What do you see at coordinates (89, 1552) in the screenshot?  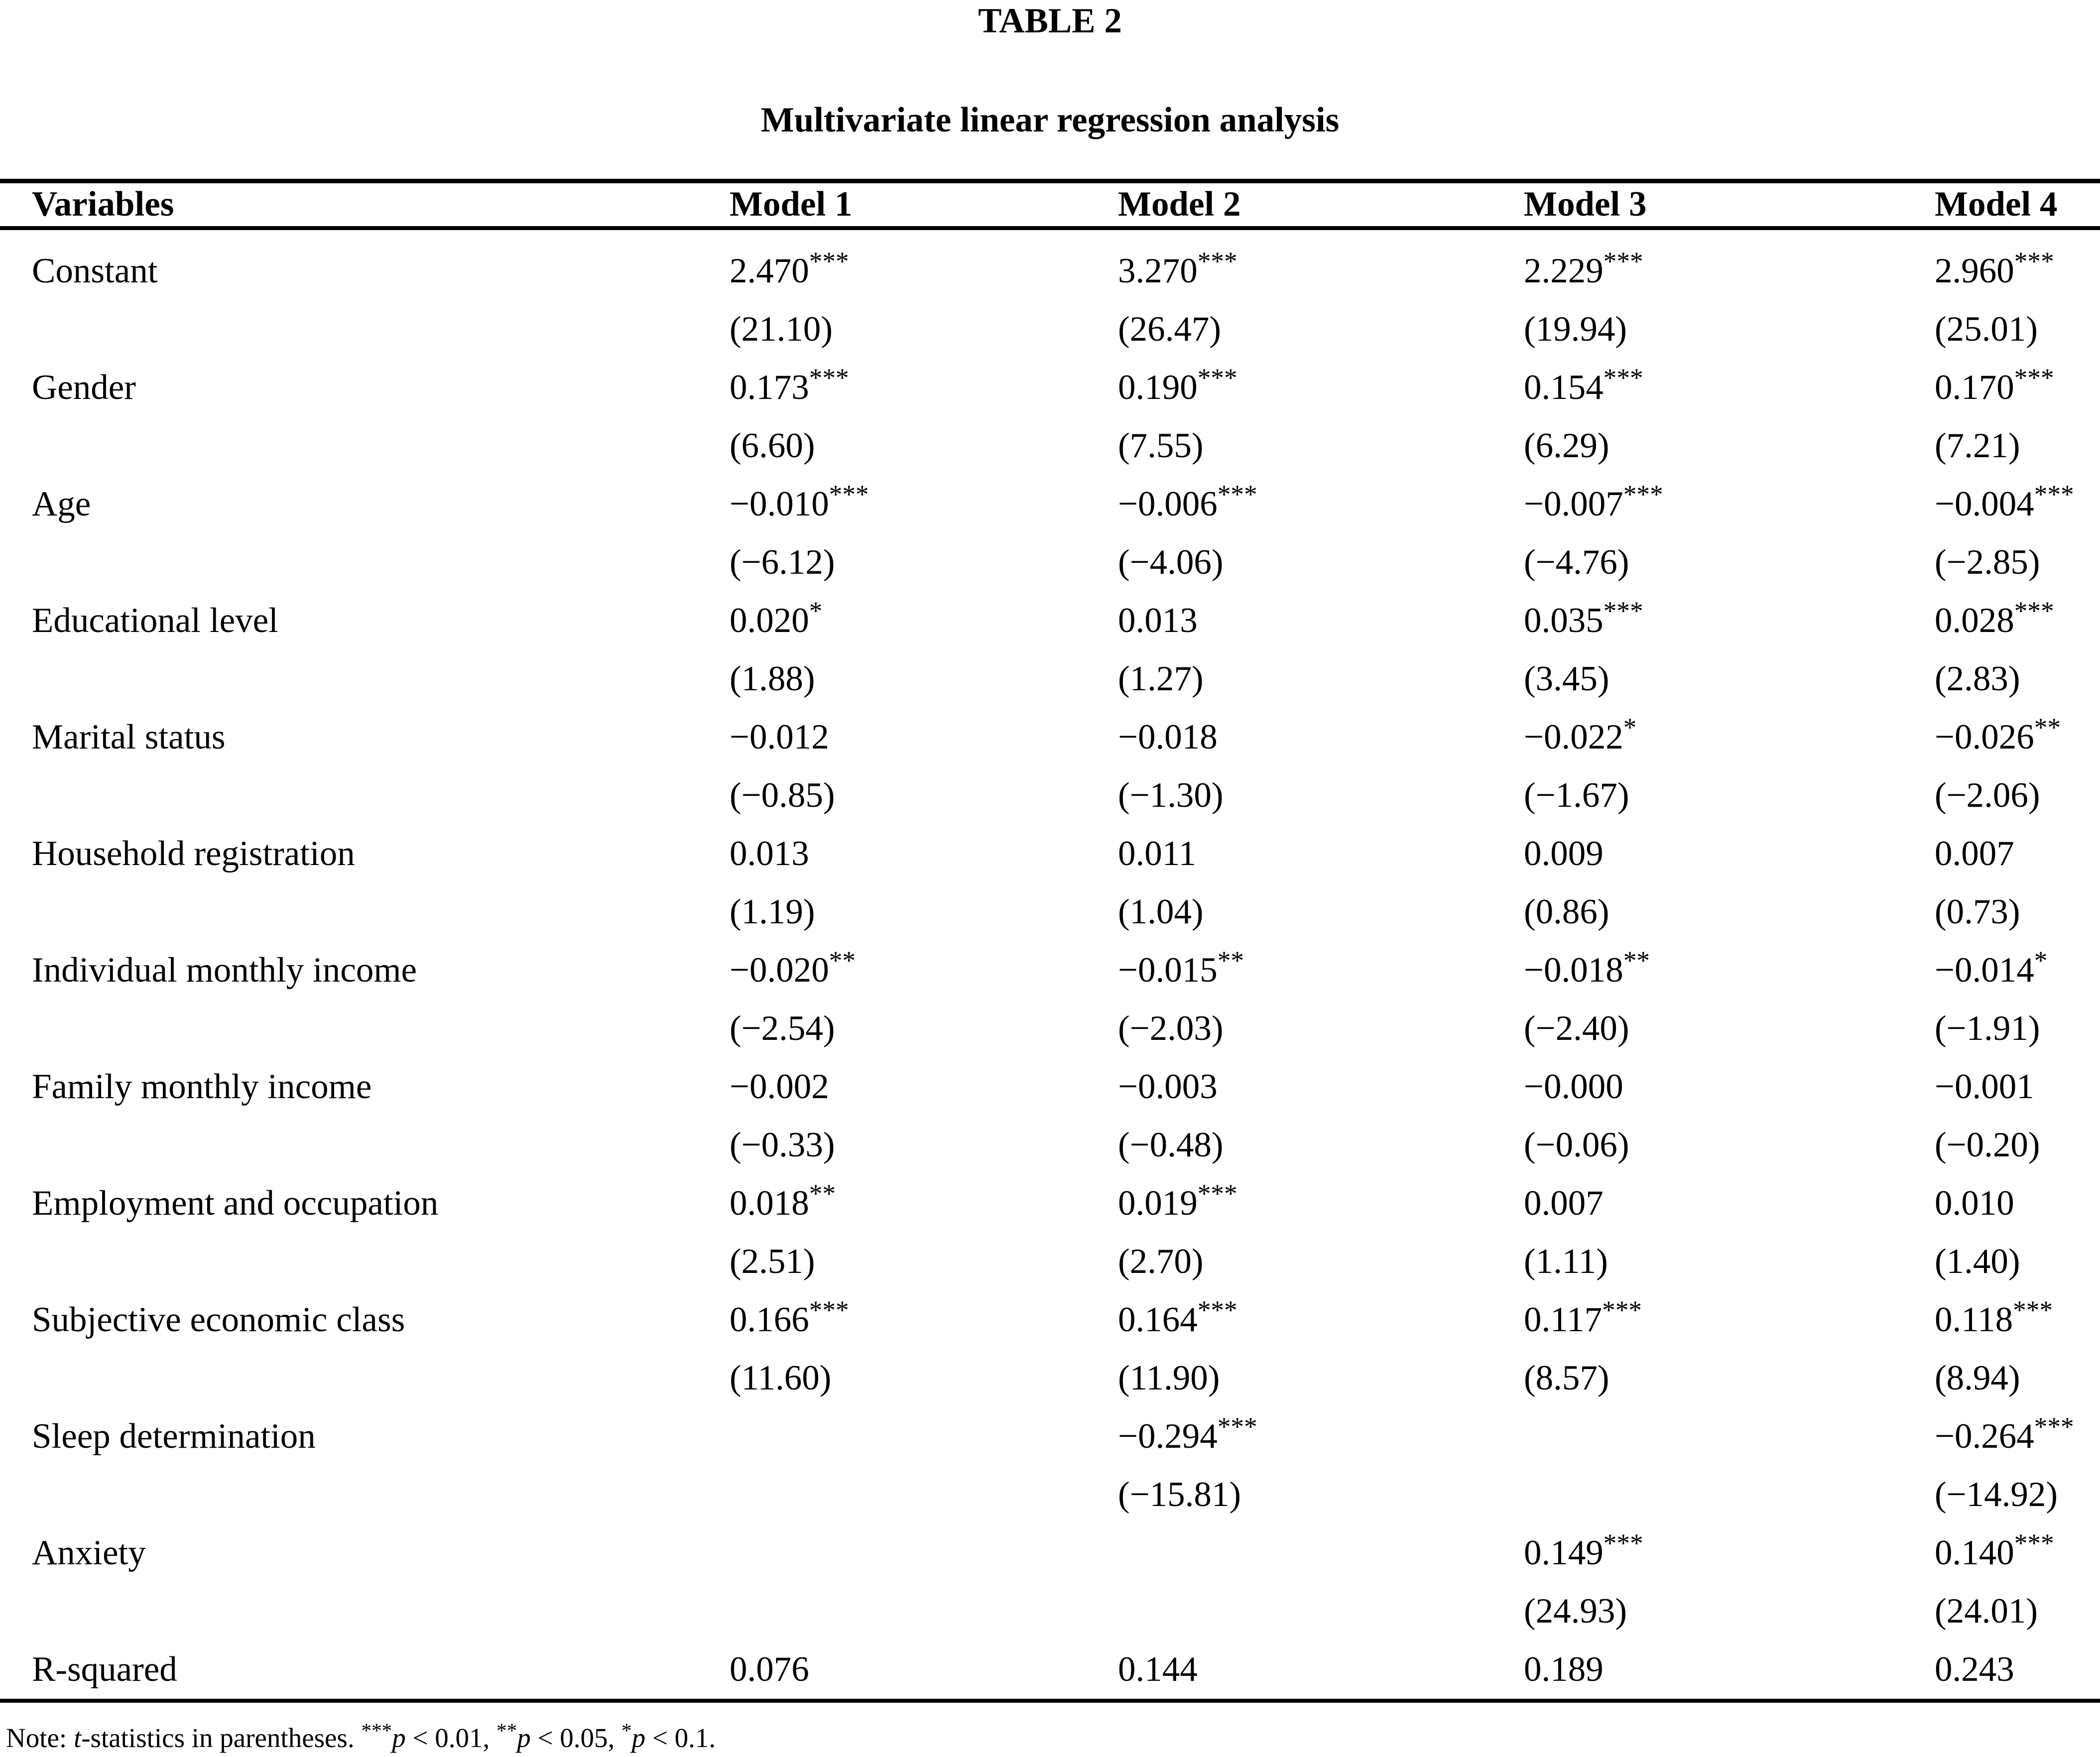 I see `variable-label: Anxiety` at bounding box center [89, 1552].